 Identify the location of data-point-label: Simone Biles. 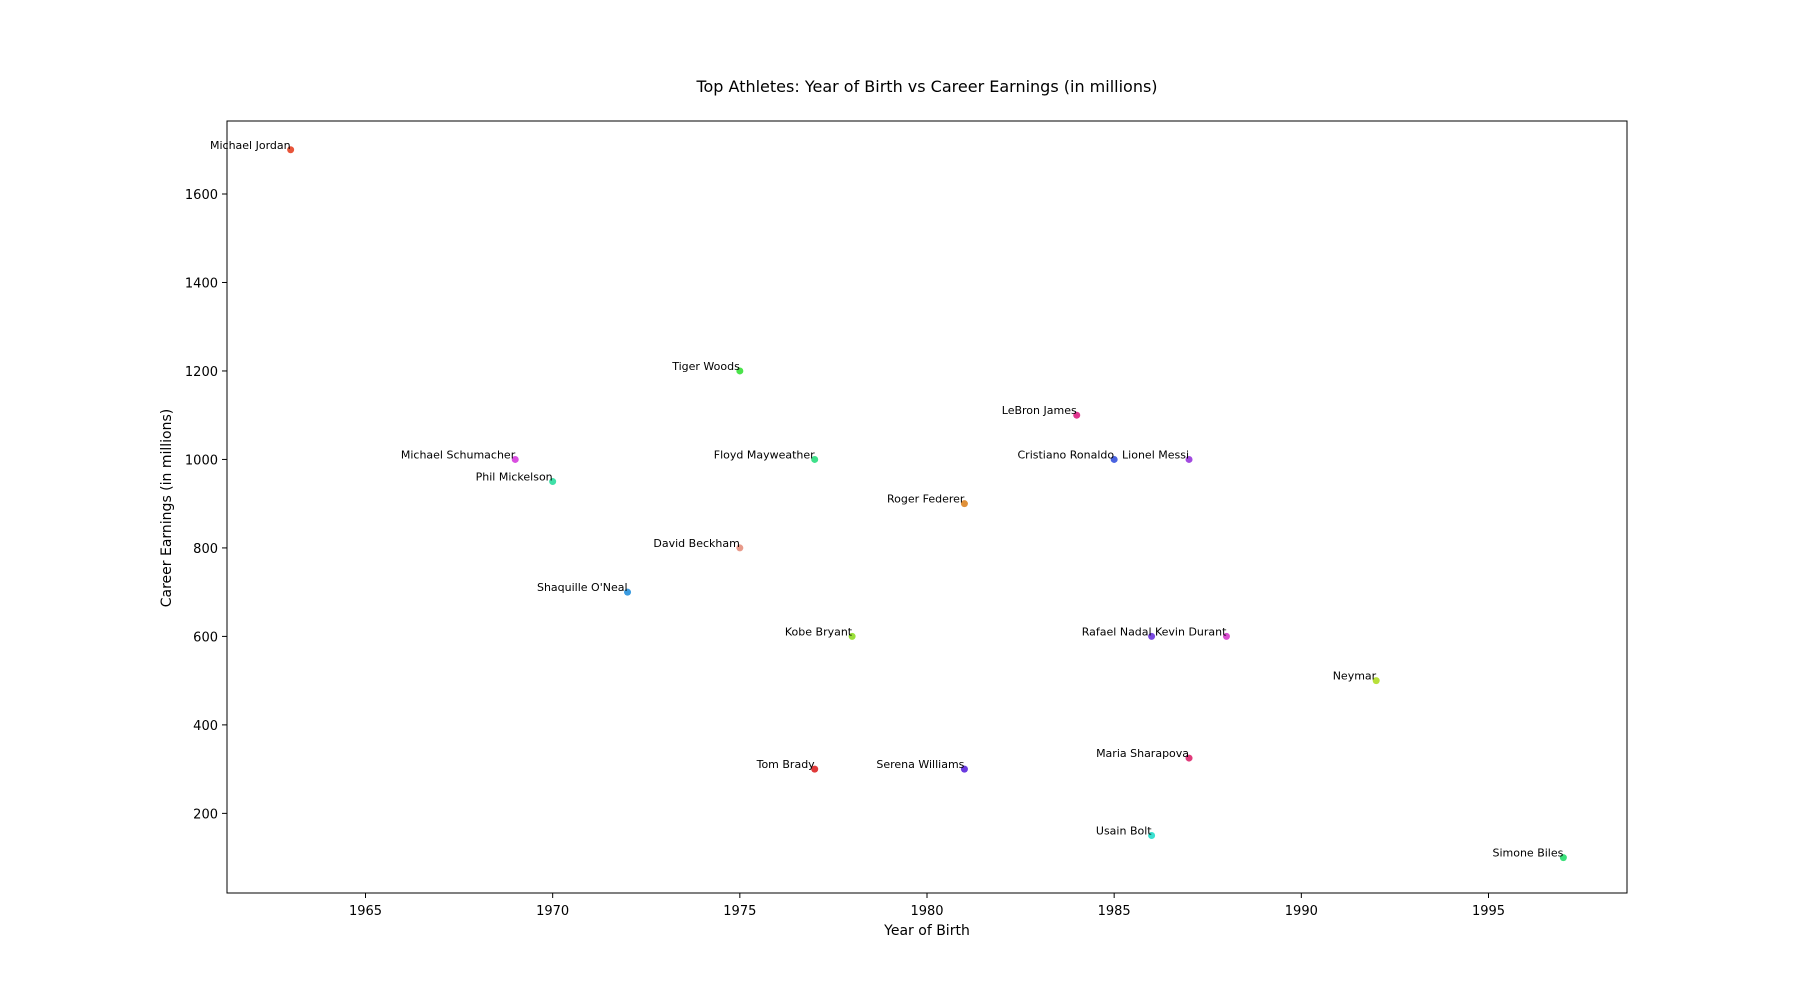
(1527, 853).